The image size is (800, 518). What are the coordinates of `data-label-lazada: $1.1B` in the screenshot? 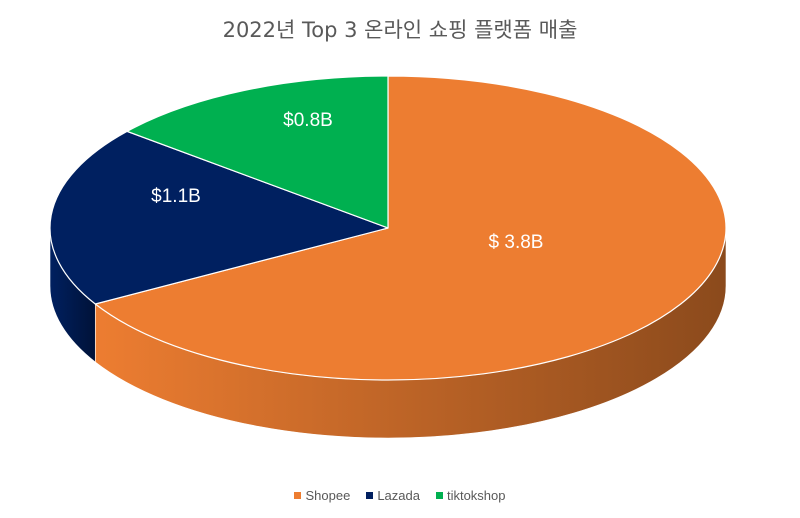 It's located at (176, 196).